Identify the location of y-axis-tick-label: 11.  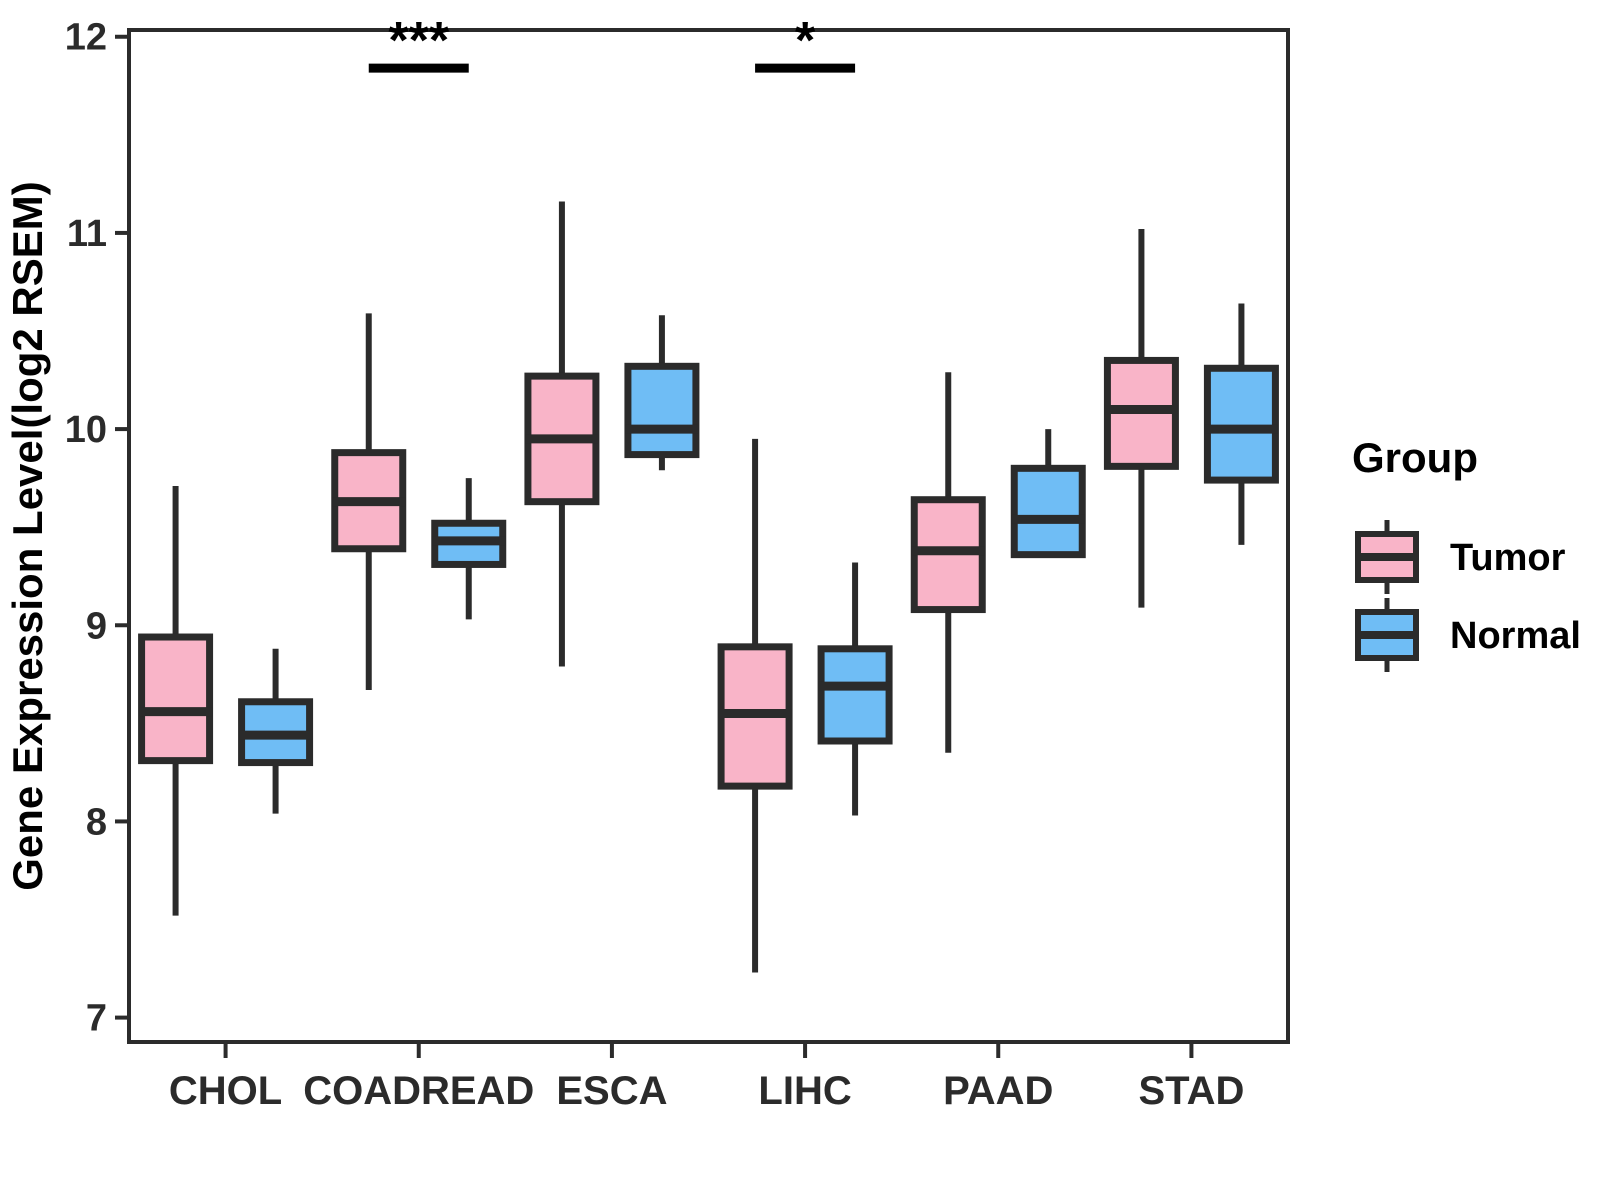
(87, 234).